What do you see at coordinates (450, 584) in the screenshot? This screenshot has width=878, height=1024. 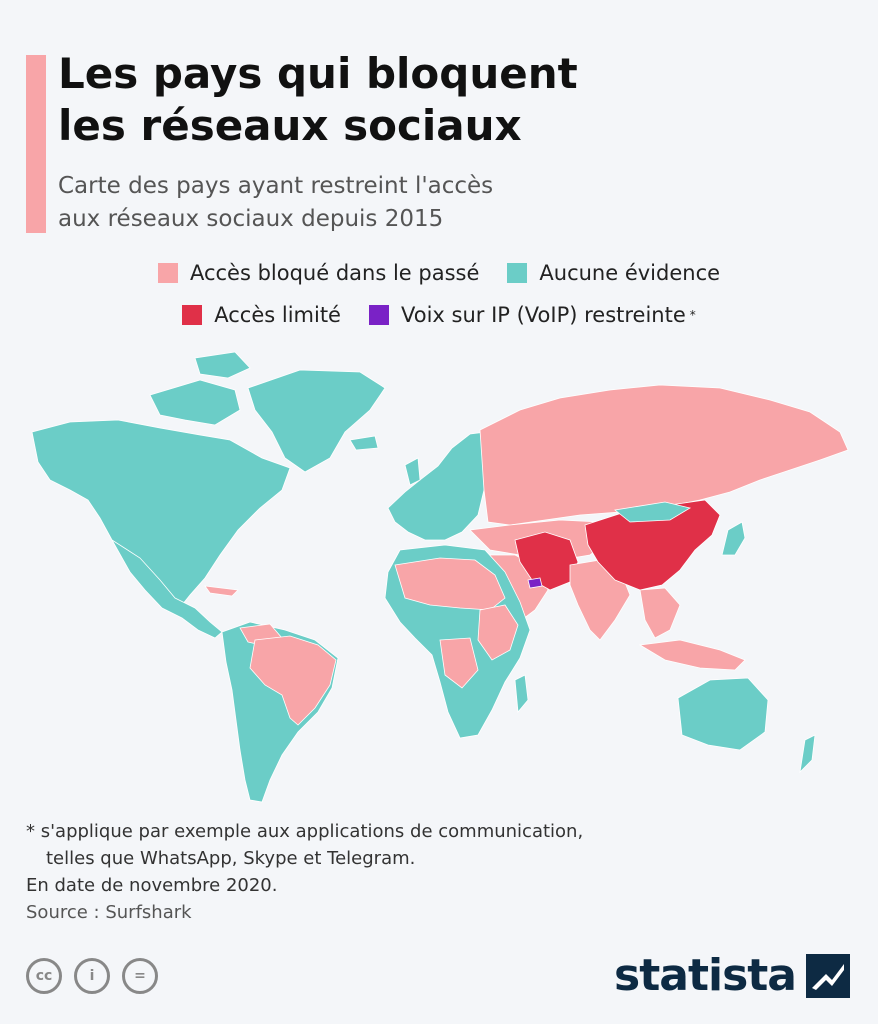 I see `region-north-africa-past` at bounding box center [450, 584].